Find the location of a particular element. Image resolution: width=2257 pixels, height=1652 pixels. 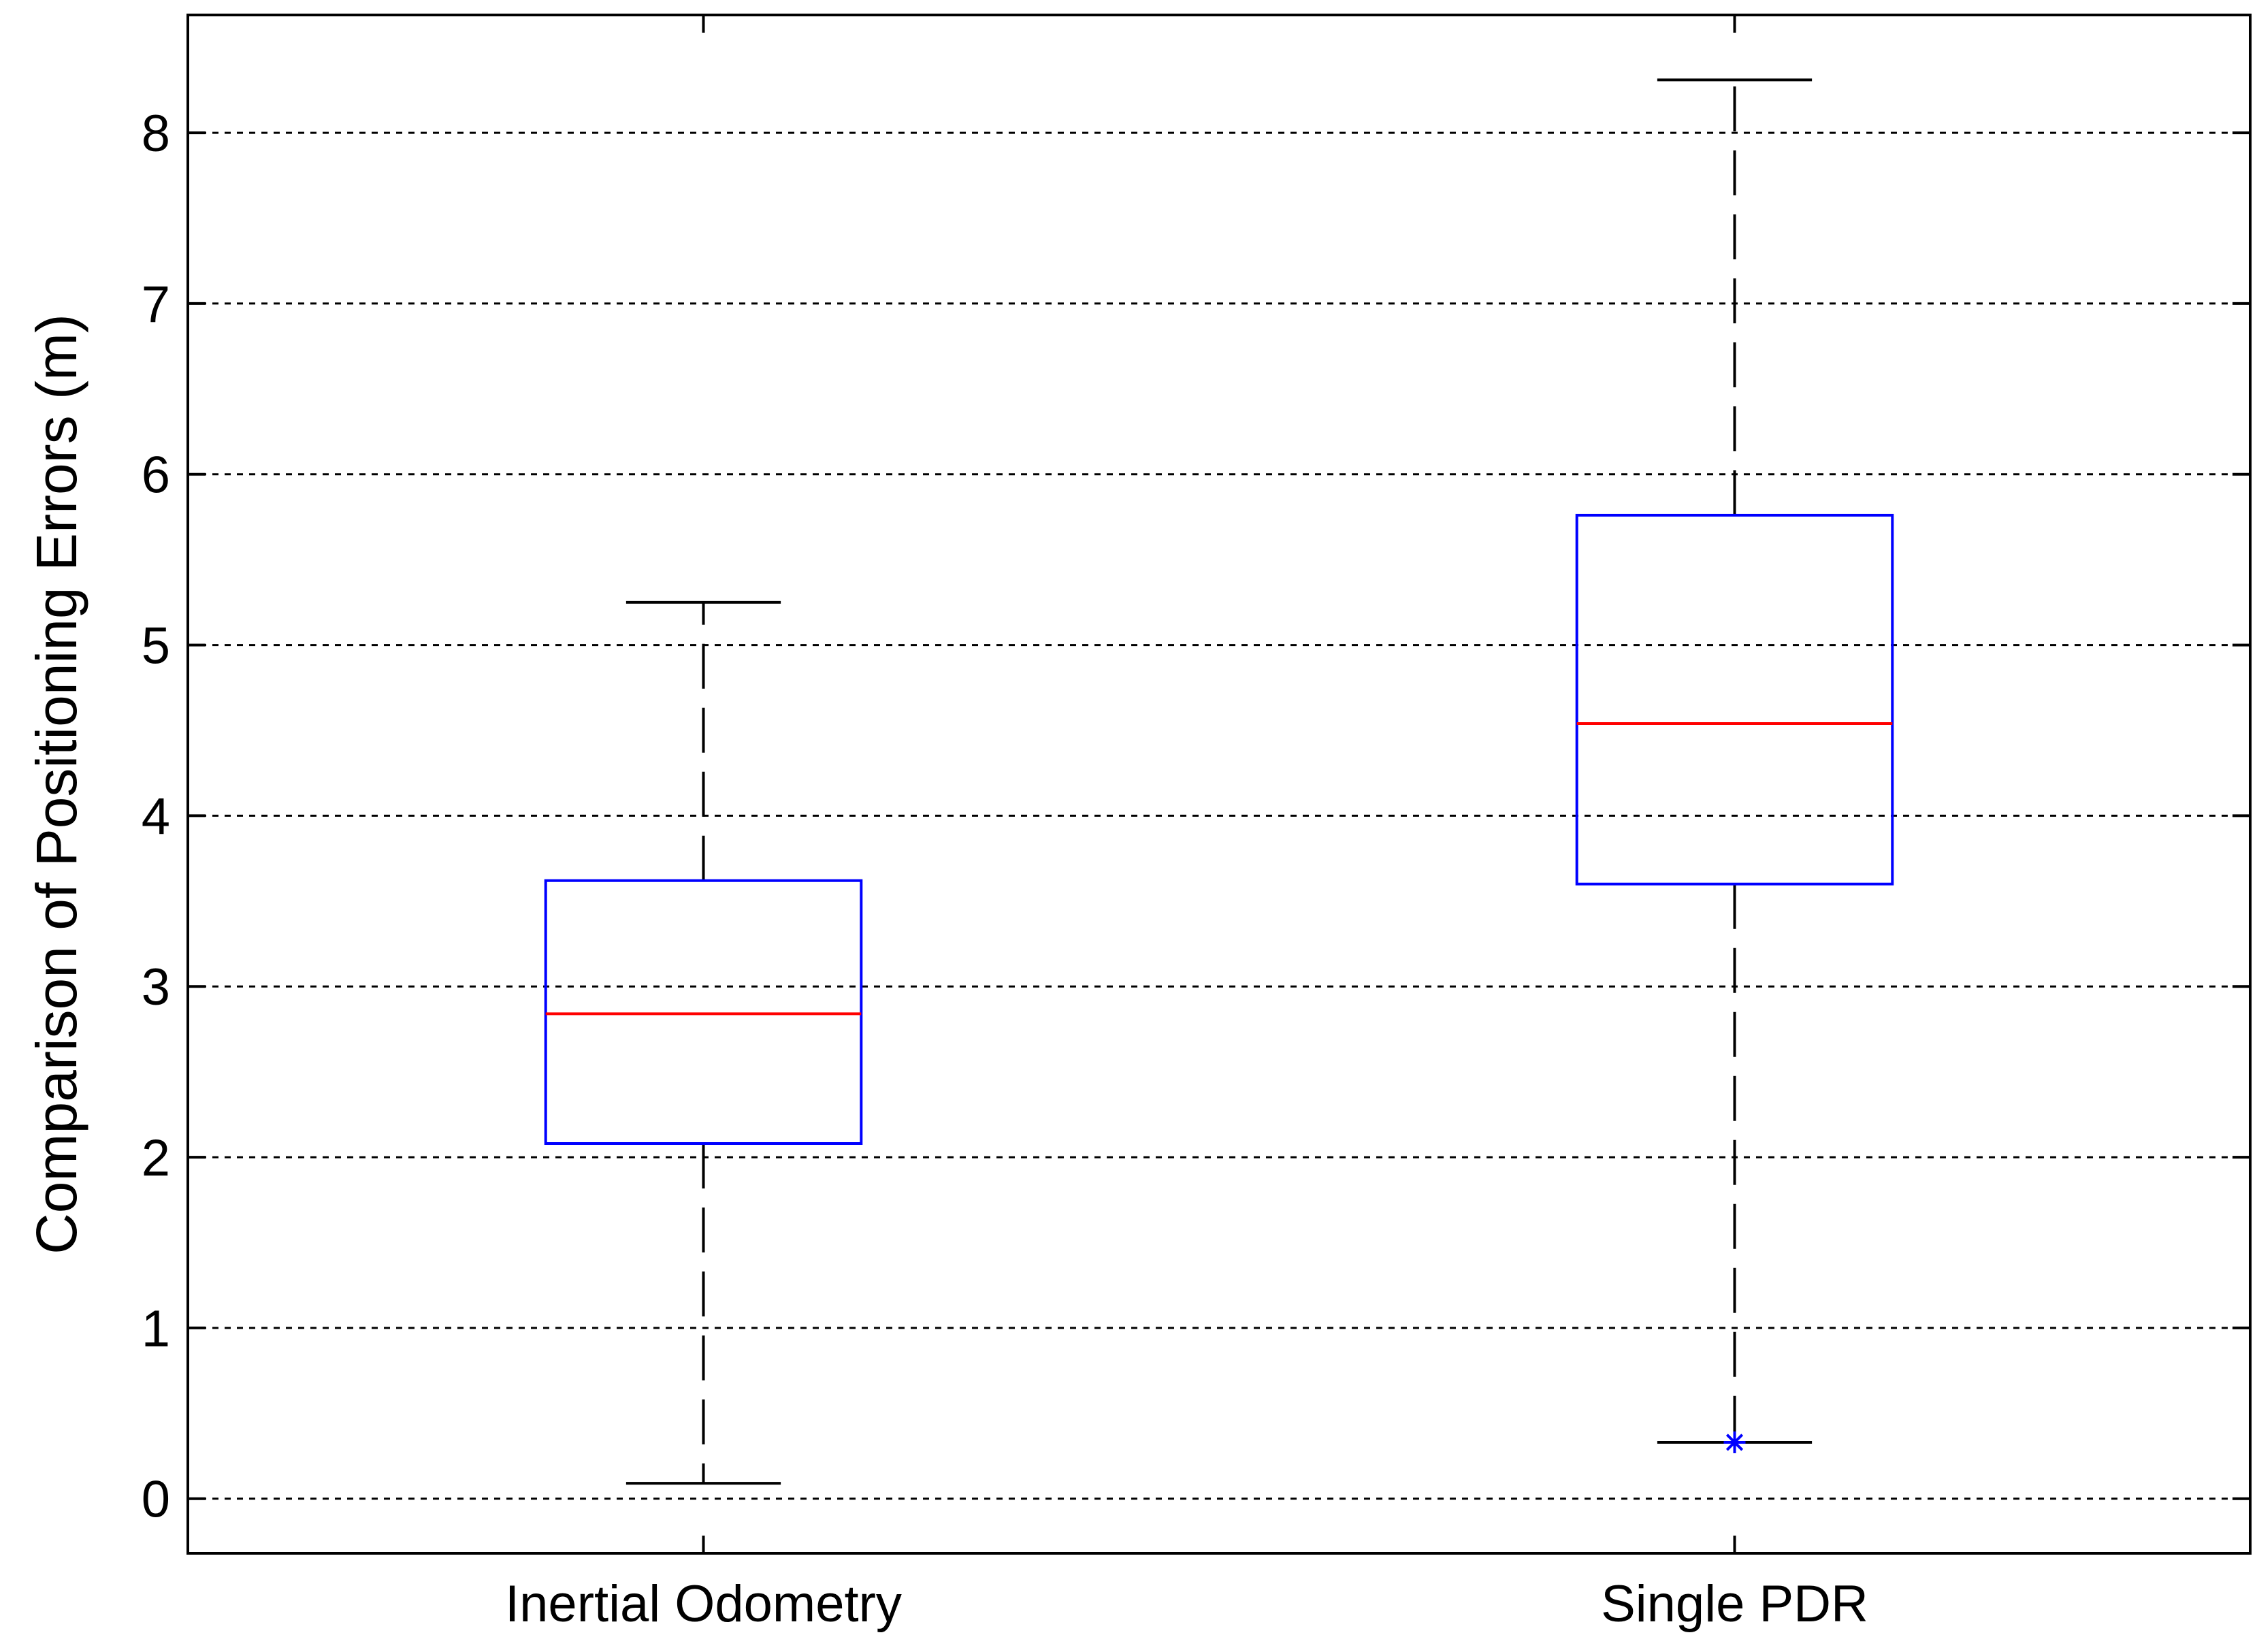

x-category-label-1: Single PDR is located at coordinates (1734, 1604).